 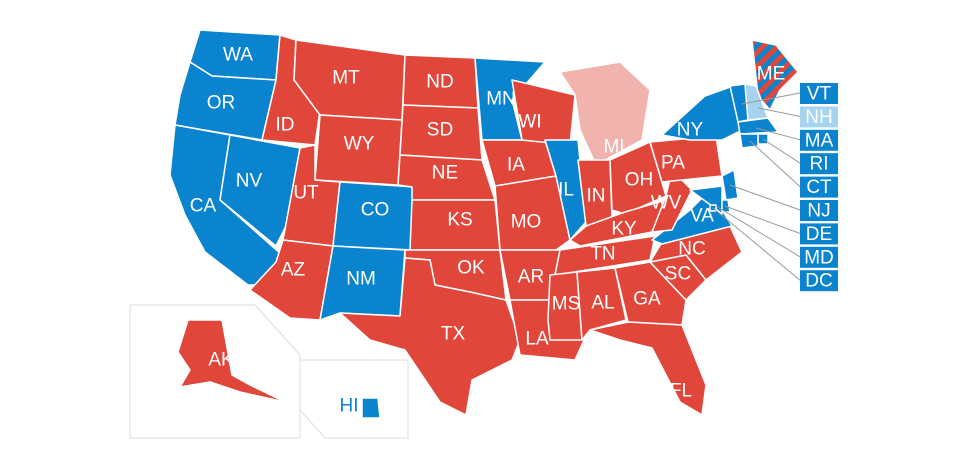 I want to click on small-state-label: DE, so click(x=819, y=234).